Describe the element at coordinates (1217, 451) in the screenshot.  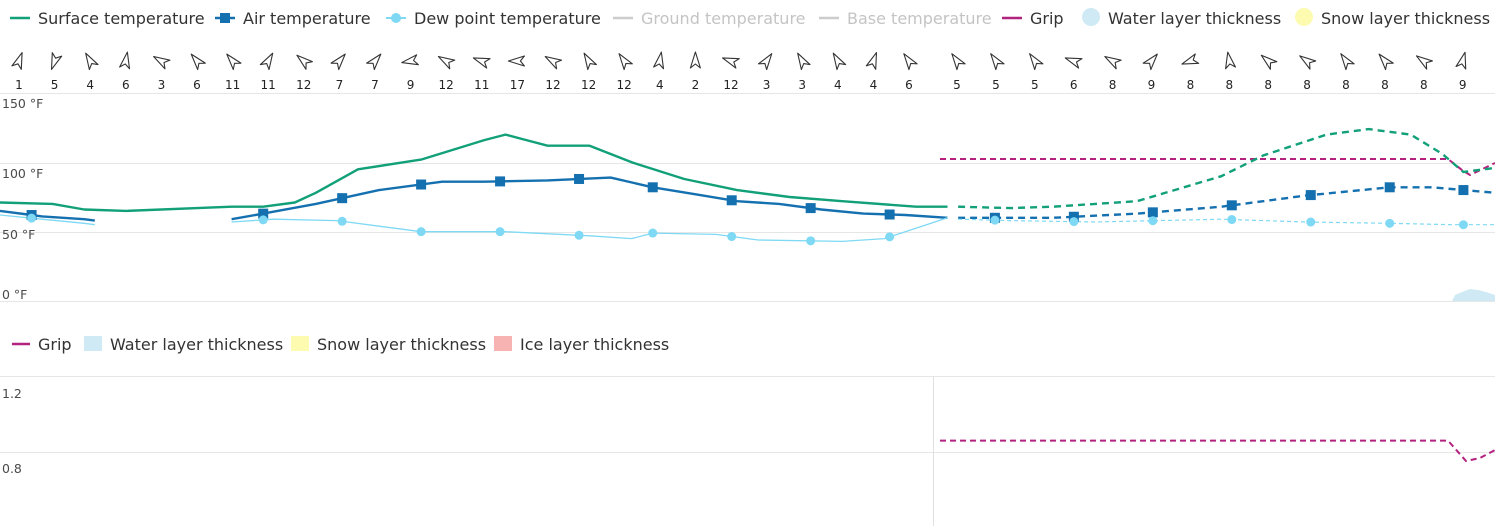
I see `lower-series` at that location.